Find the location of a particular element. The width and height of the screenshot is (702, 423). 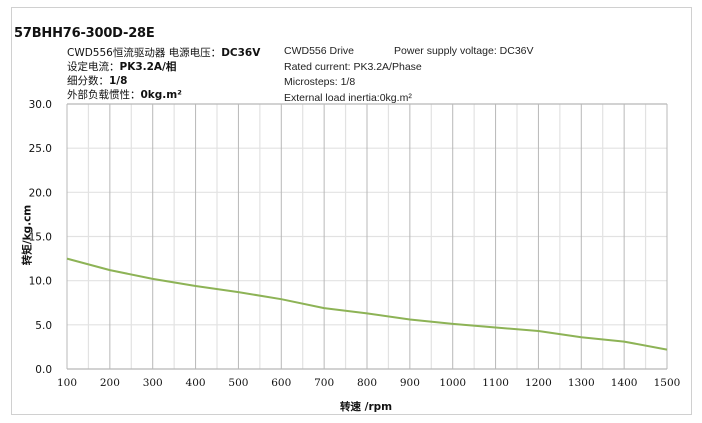

y-tick-label: 15.0 is located at coordinates (40, 238).